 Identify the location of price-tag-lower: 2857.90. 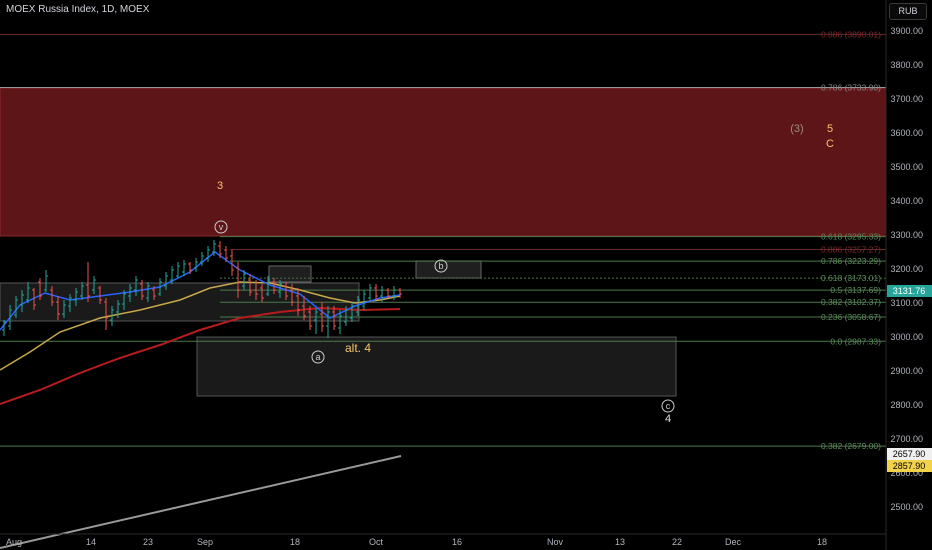
(909, 466).